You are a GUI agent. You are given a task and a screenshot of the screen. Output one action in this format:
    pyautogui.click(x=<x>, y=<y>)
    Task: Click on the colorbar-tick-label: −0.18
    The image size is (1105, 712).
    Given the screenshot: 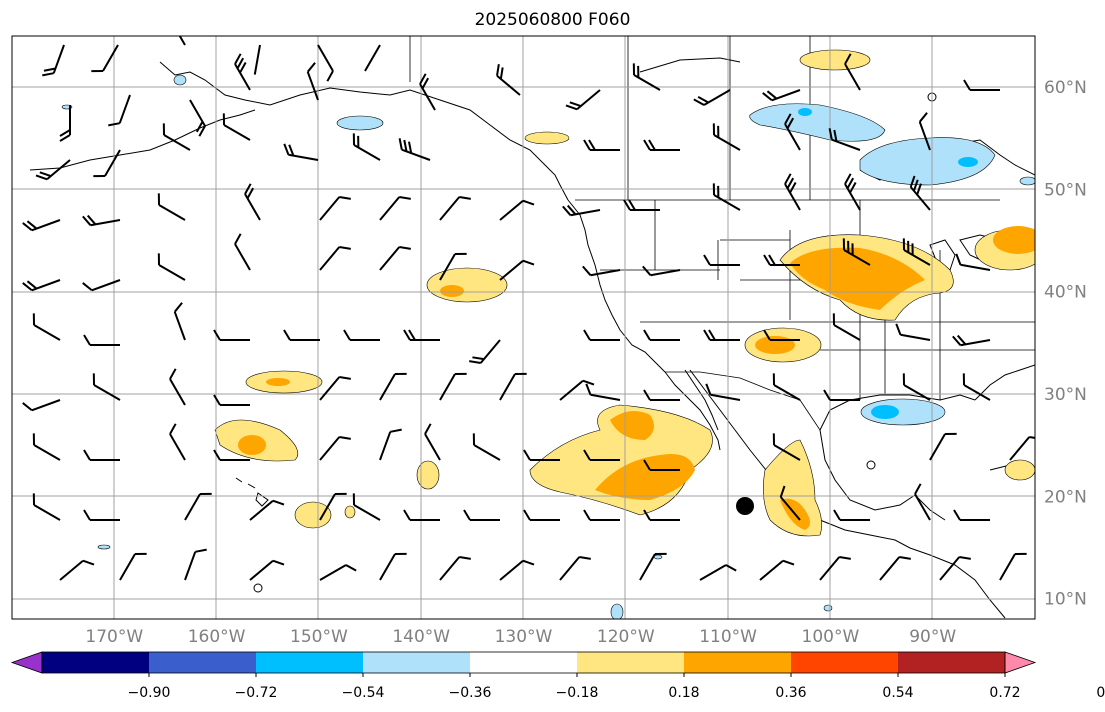 What is the action you would take?
    pyautogui.click(x=577, y=693)
    